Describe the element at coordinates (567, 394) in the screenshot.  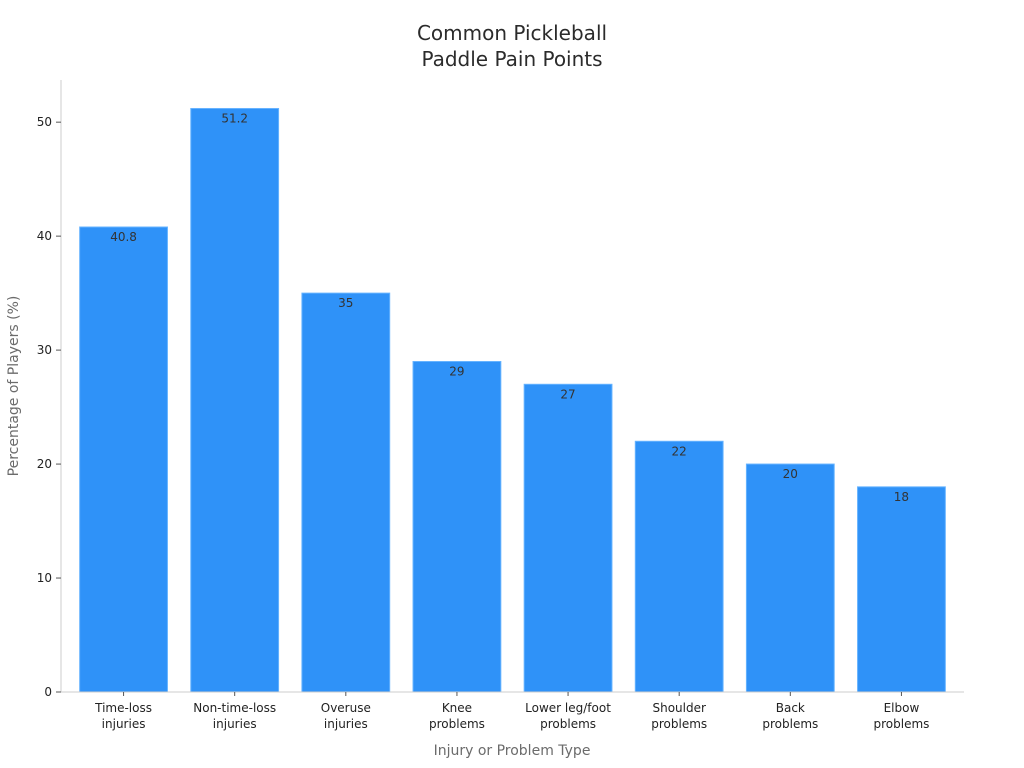
I see `bar-value-label: 27` at that location.